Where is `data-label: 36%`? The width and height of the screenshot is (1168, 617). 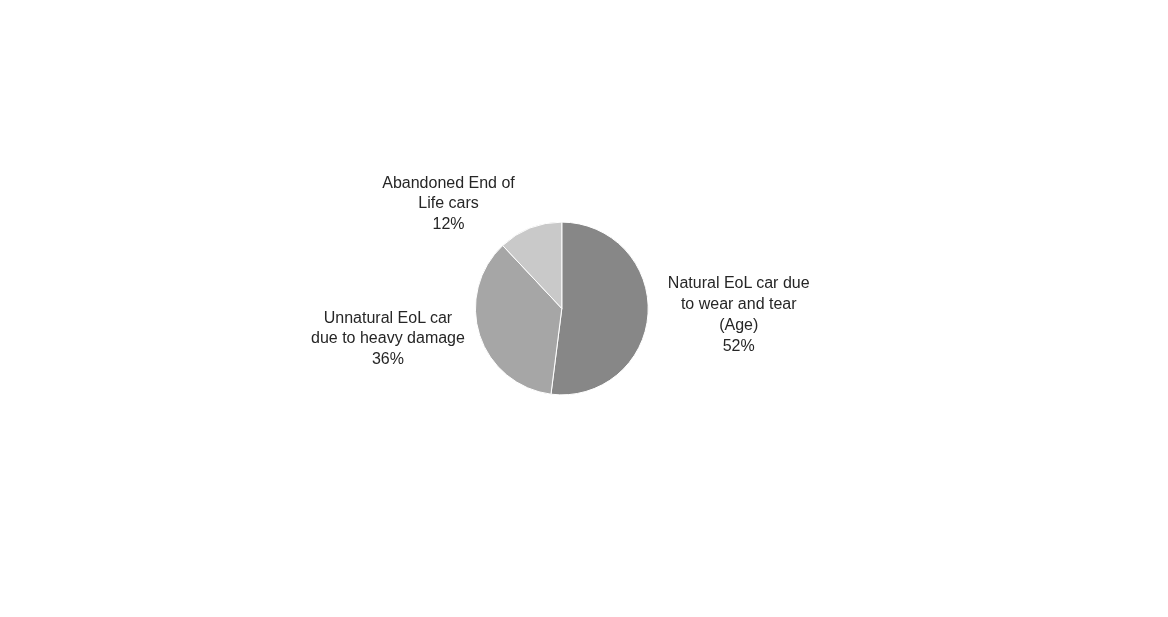 data-label: 36% is located at coordinates (387, 359).